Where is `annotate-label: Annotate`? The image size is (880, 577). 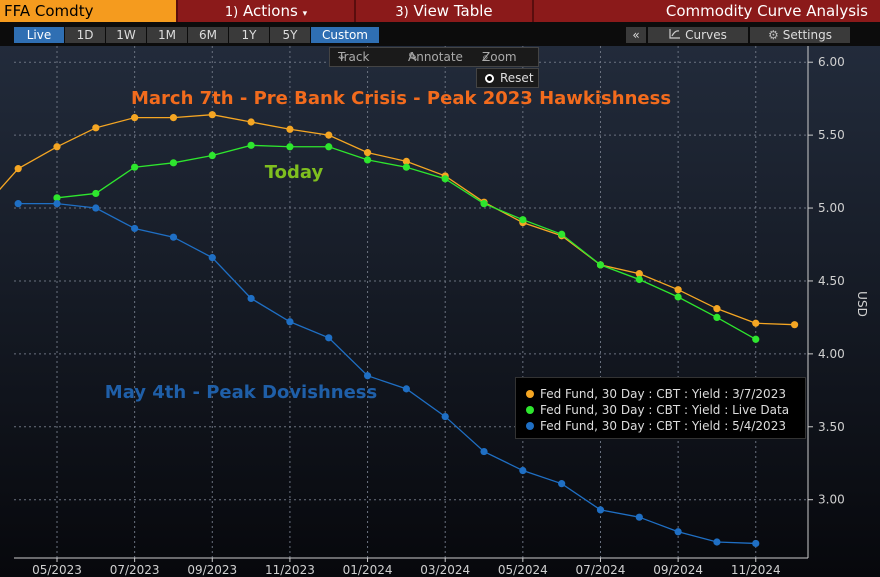 annotate-label: Annotate is located at coordinates (435, 57).